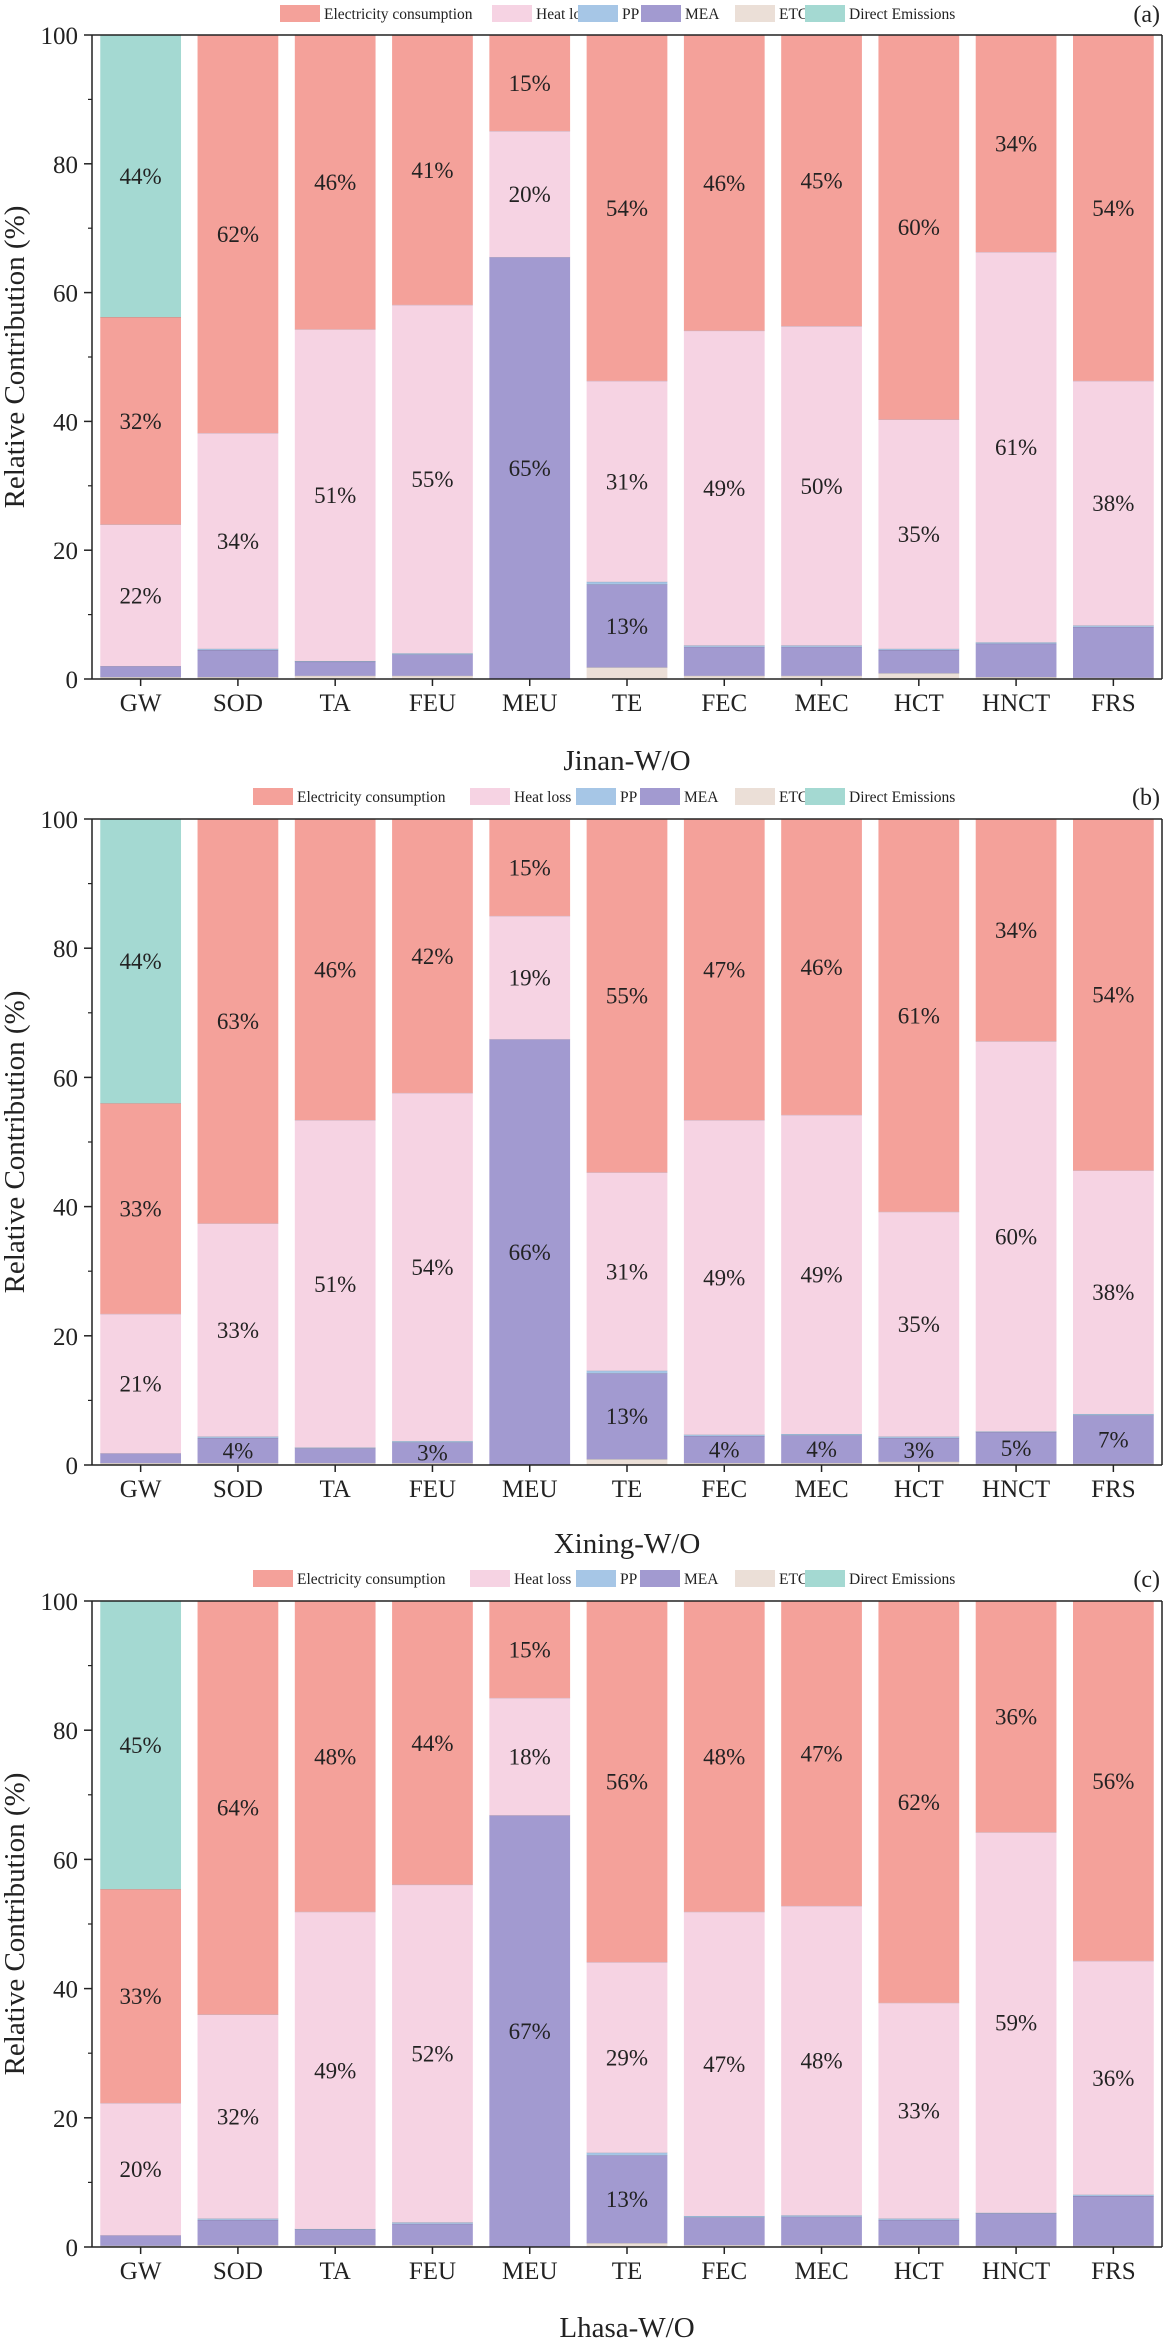  What do you see at coordinates (65, 294) in the screenshot?
I see `y-tick-label: 60` at bounding box center [65, 294].